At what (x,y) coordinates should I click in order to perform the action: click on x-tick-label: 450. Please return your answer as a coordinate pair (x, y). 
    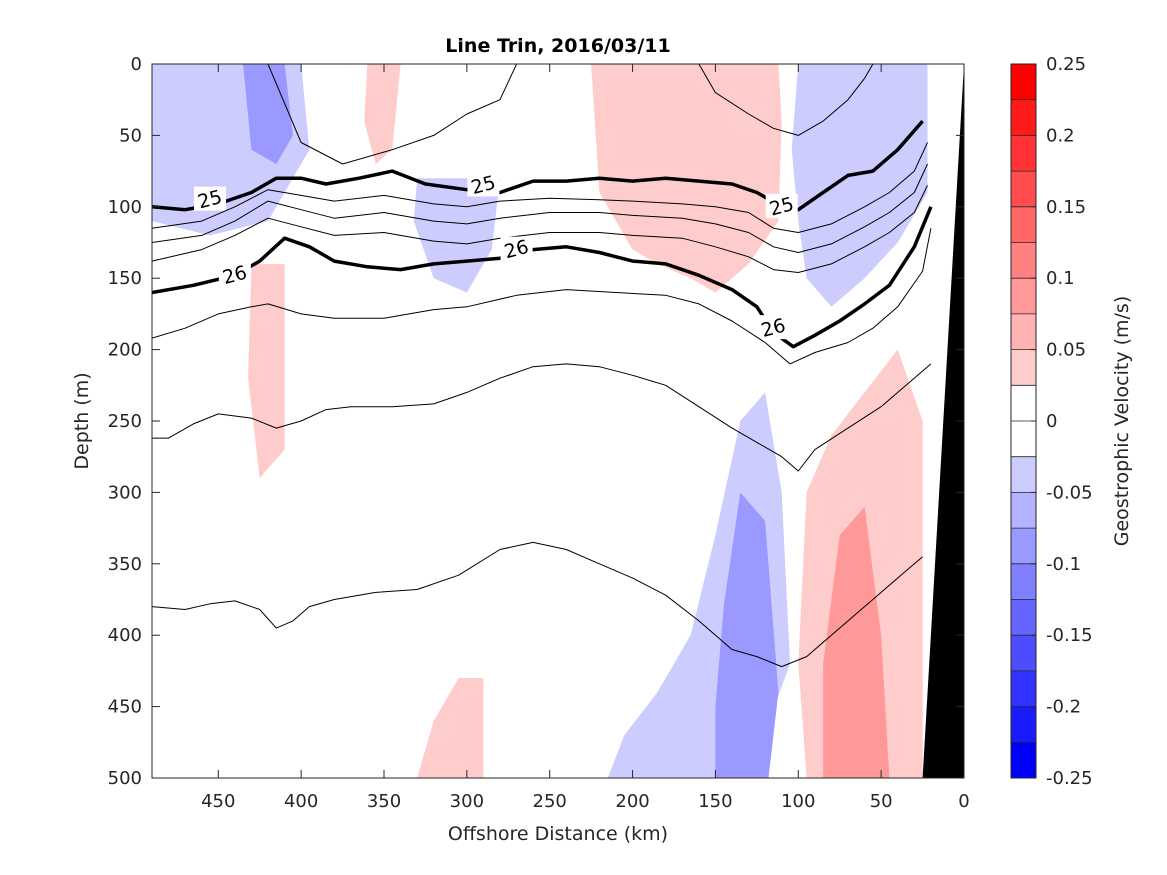
    Looking at the image, I should click on (218, 801).